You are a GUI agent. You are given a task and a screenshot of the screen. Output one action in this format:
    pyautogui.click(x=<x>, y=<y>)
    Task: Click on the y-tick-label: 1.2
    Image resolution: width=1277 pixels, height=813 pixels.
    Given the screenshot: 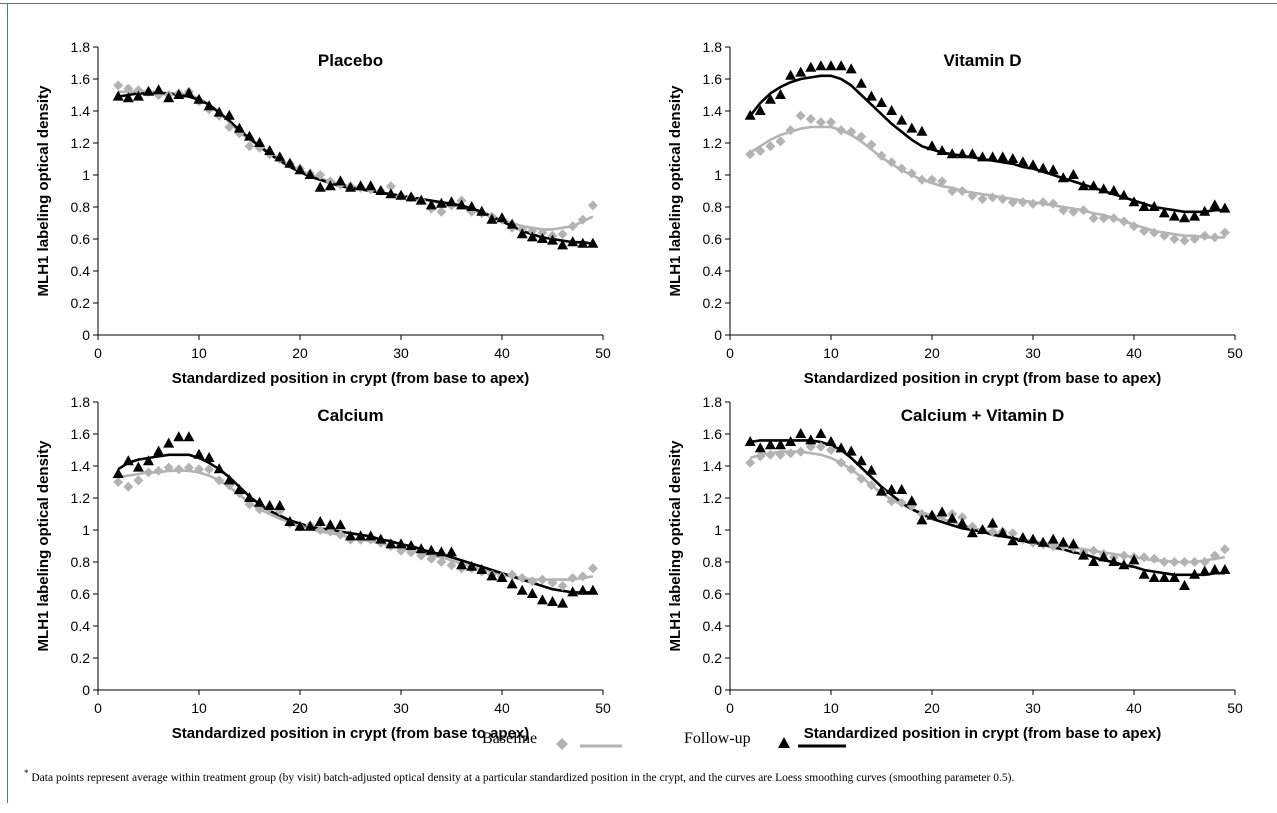 What is the action you would take?
    pyautogui.click(x=713, y=143)
    